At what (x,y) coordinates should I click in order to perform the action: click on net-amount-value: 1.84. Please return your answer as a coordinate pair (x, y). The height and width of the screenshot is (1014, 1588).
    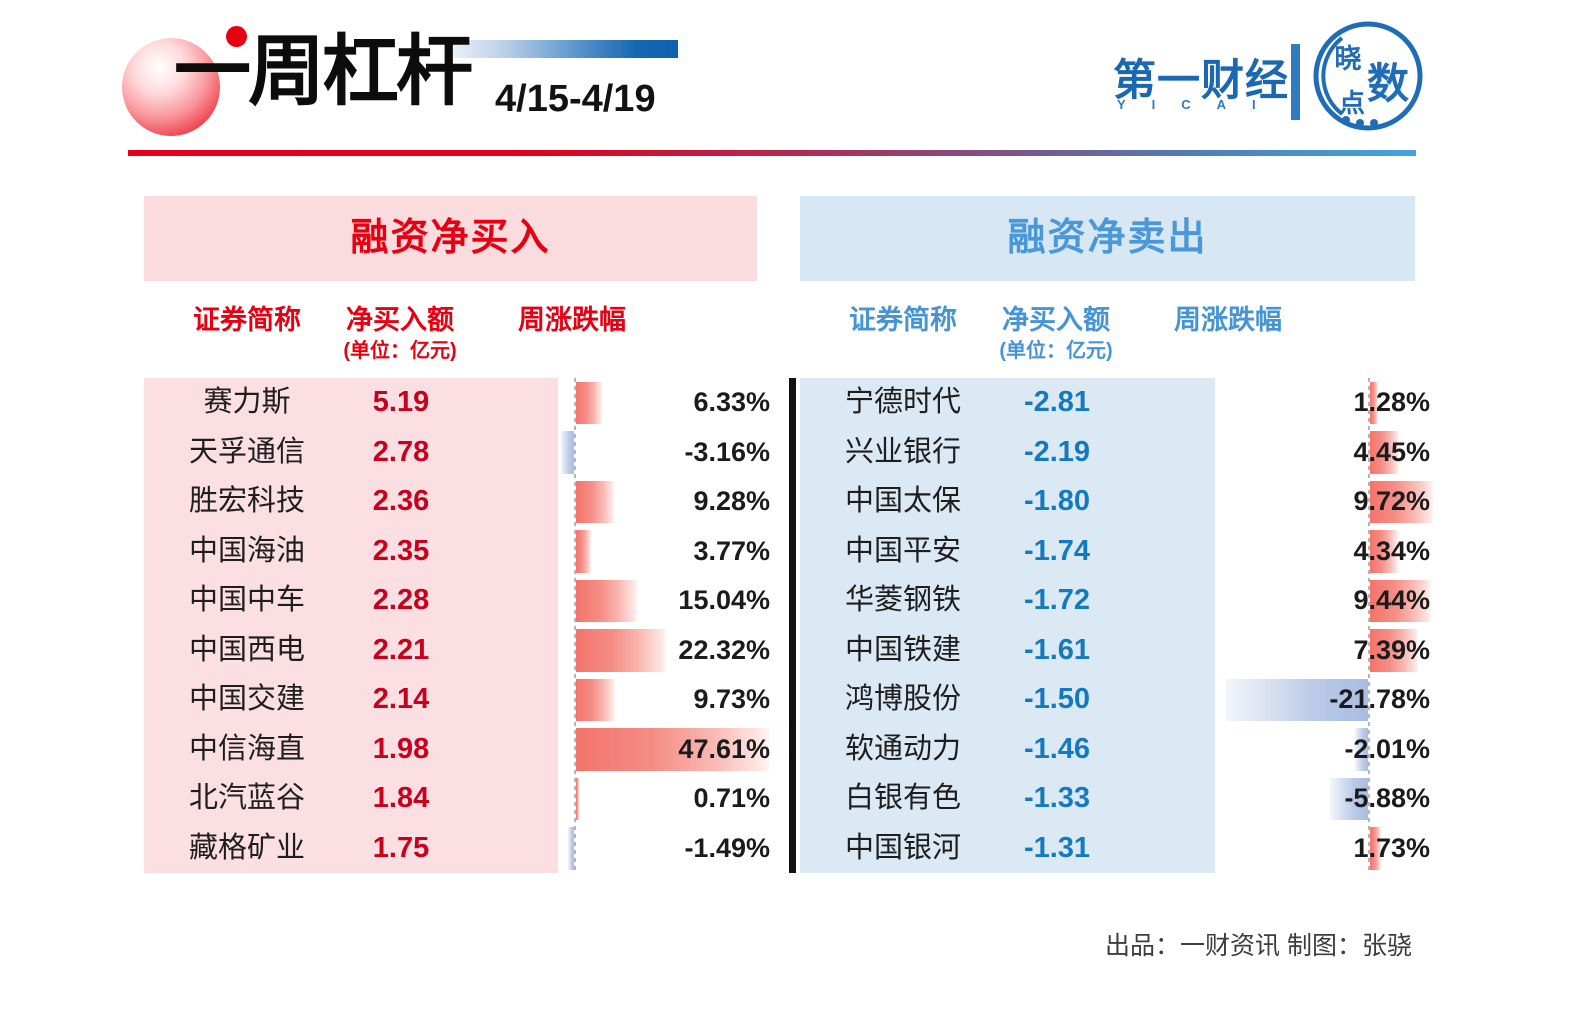
    Looking at the image, I should click on (401, 798).